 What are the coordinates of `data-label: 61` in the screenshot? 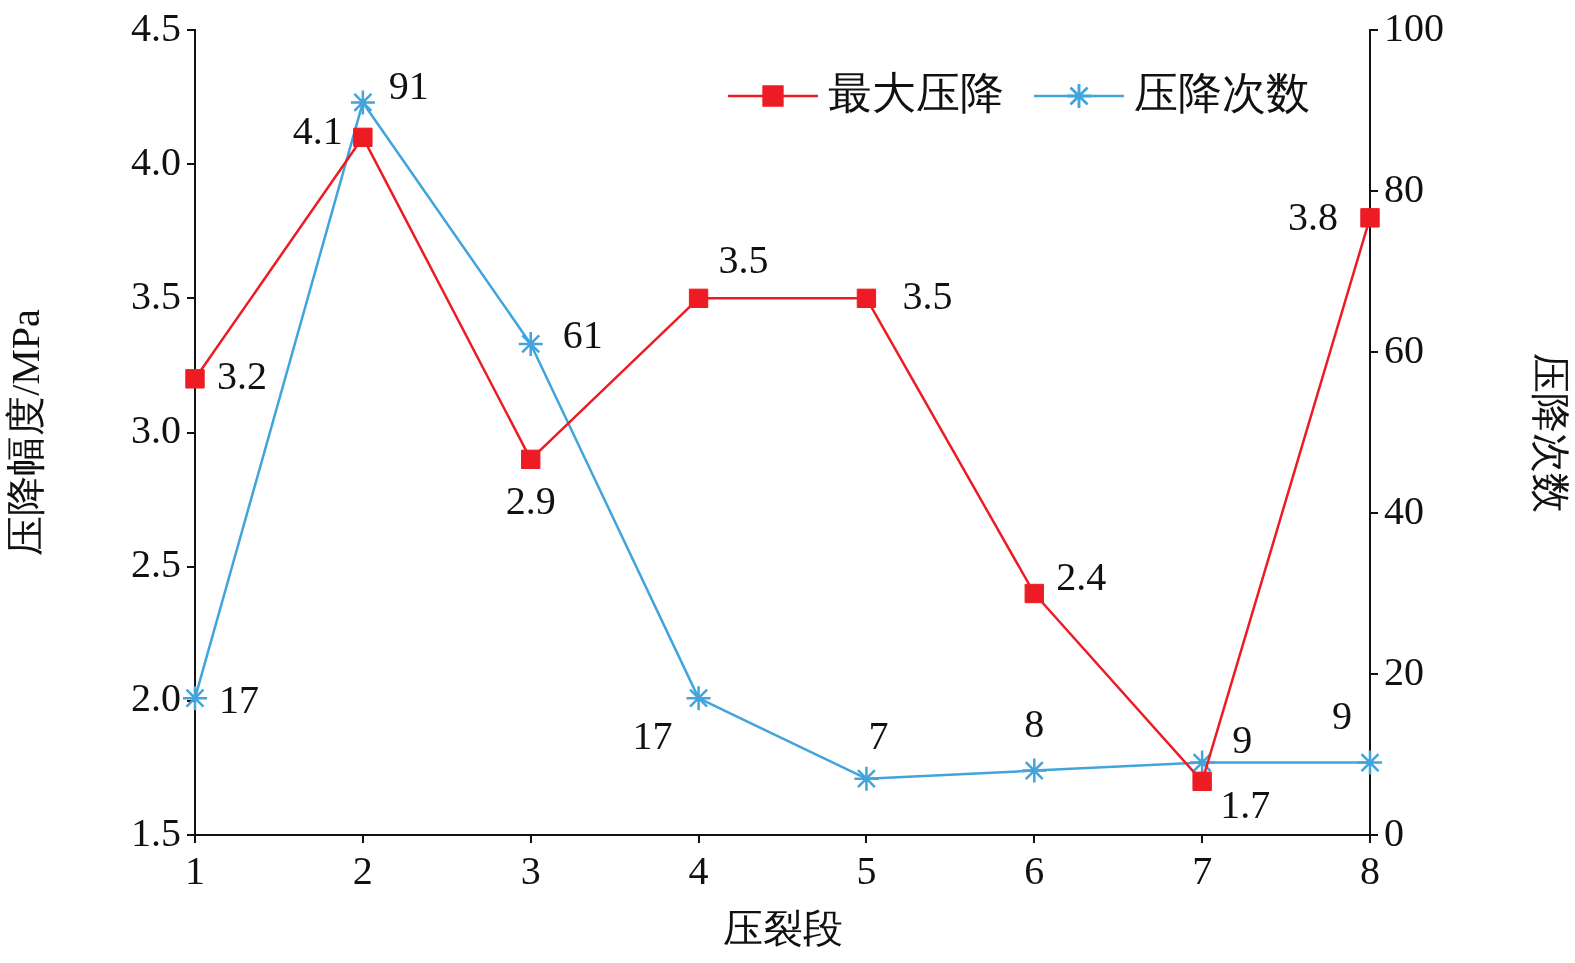 It's located at (582, 335).